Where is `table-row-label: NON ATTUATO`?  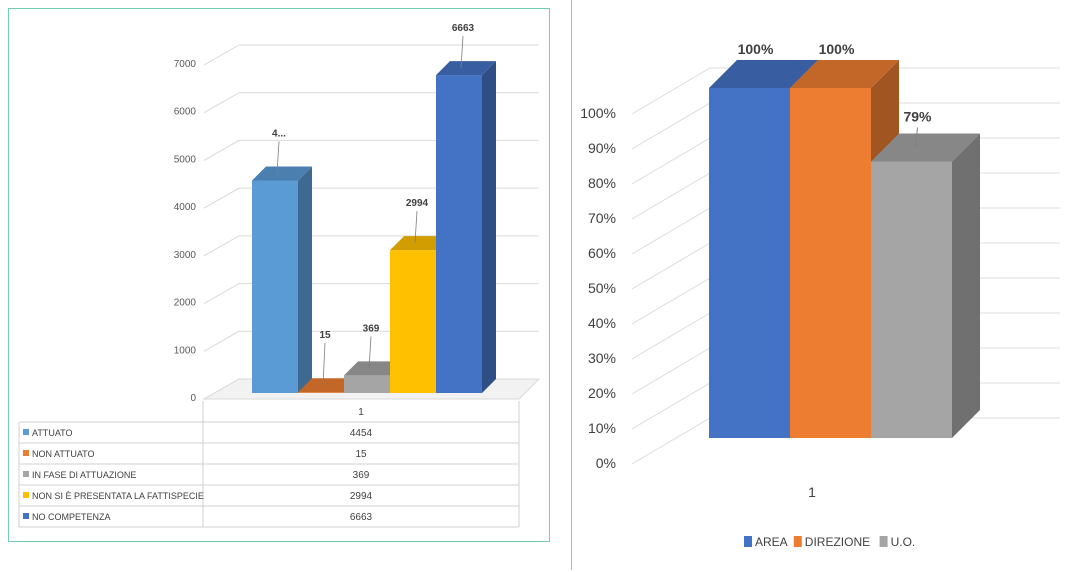
table-row-label: NON ATTUATO is located at coordinates (63, 454).